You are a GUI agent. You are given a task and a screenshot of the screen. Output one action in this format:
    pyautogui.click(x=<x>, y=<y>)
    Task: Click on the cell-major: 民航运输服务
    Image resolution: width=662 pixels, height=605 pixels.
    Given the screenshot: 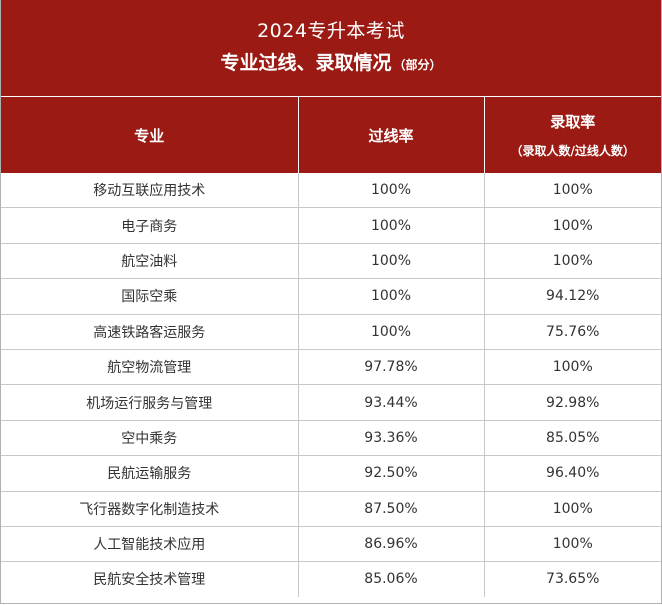 What is the action you would take?
    pyautogui.click(x=150, y=473)
    